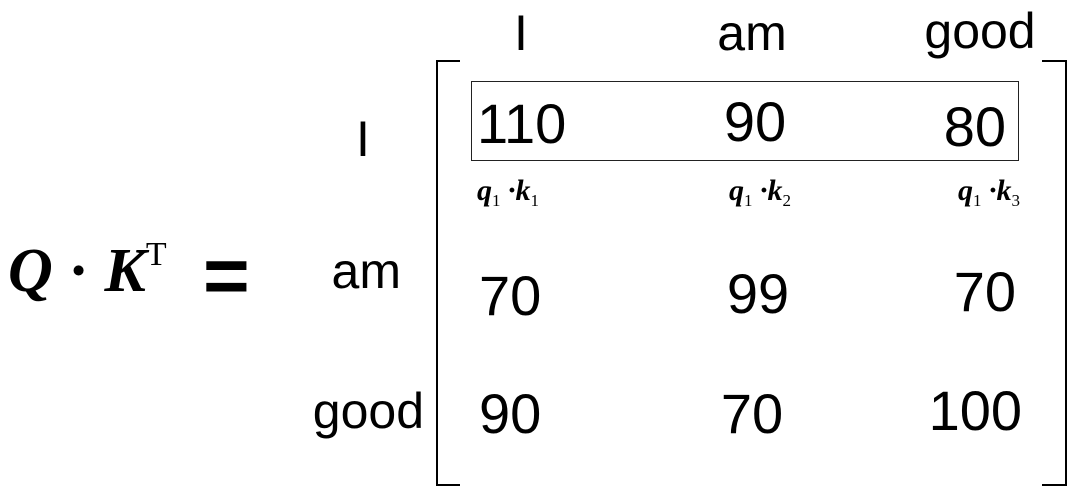 This screenshot has height=498, width=1080. What do you see at coordinates (989, 192) in the screenshot?
I see `dot-product-label: q1 ·k3` at bounding box center [989, 192].